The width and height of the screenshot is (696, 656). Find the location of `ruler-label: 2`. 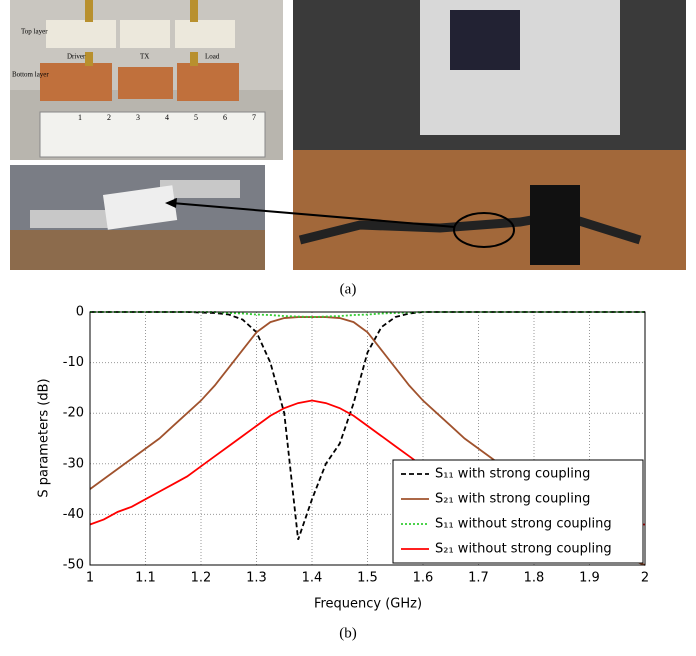

ruler-label: 2 is located at coordinates (109, 117).